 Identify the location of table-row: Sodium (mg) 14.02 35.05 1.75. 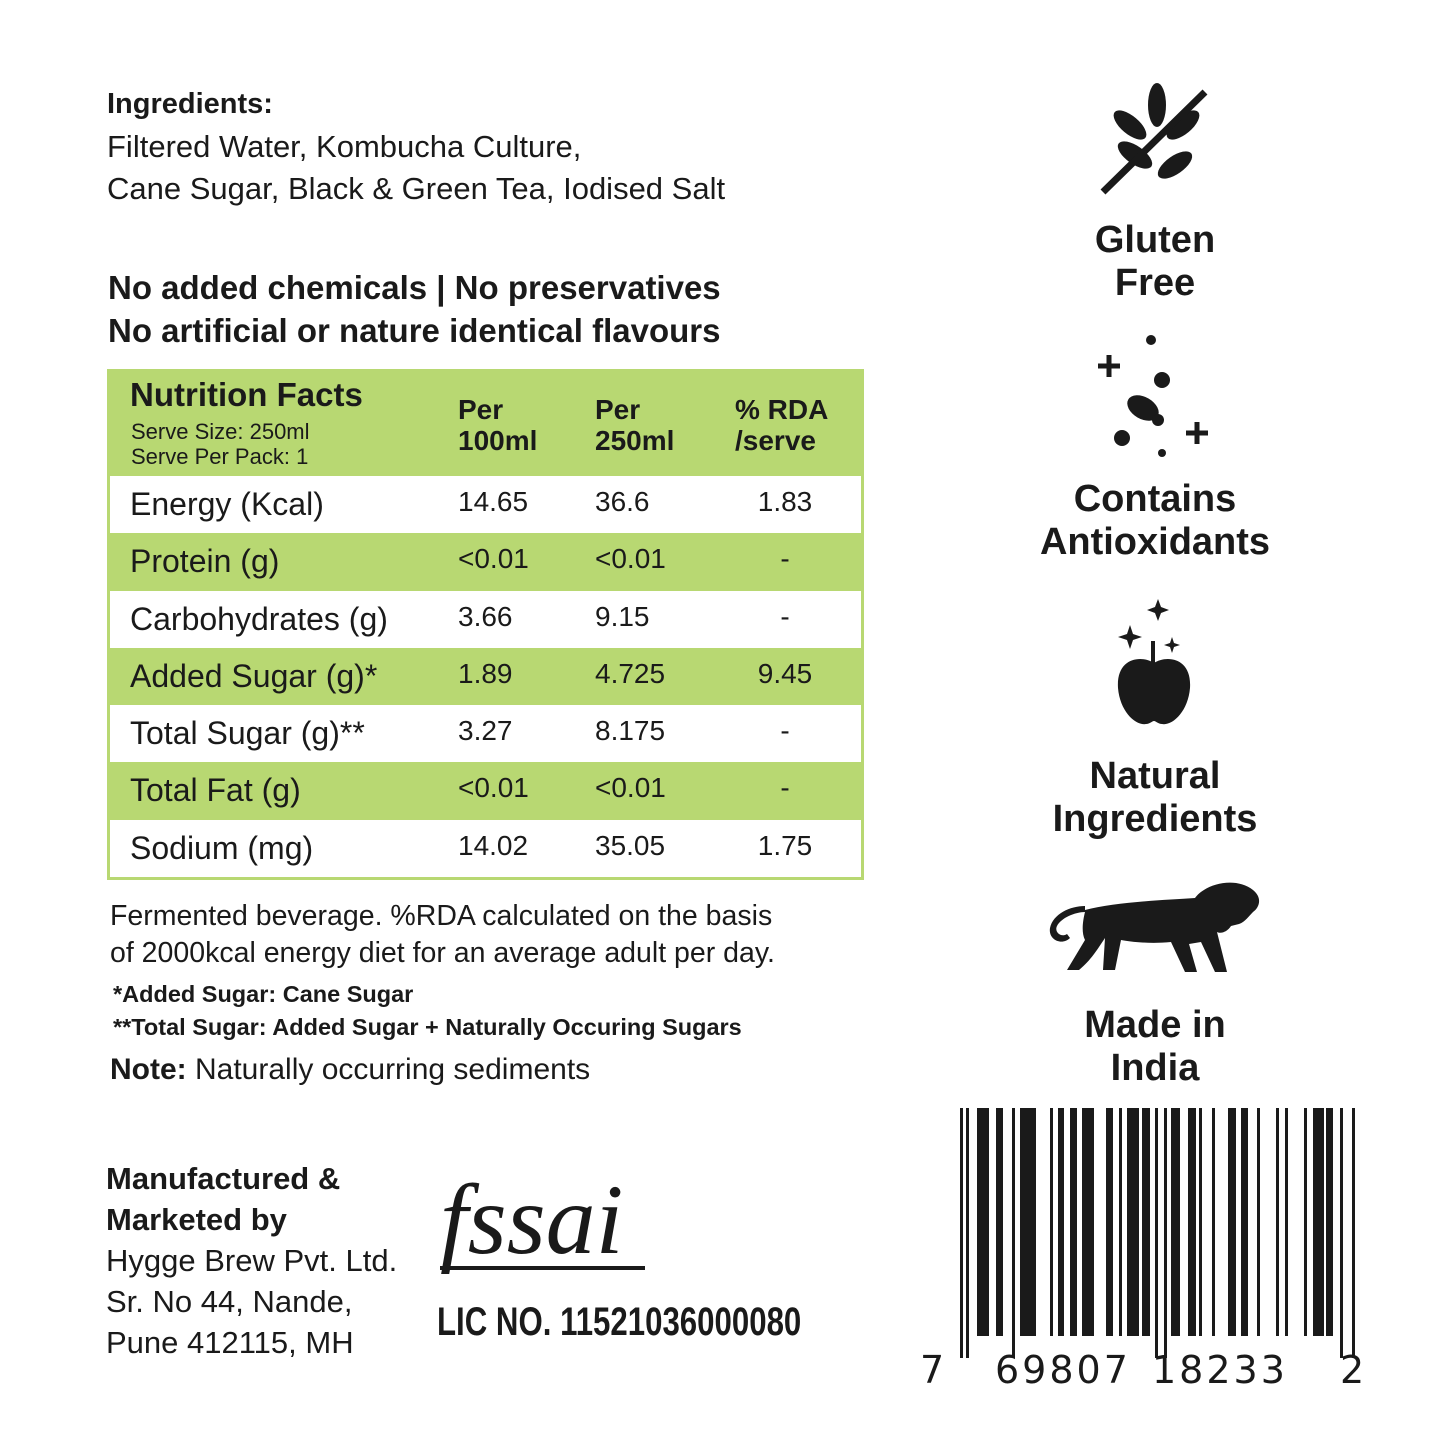
(485, 848).